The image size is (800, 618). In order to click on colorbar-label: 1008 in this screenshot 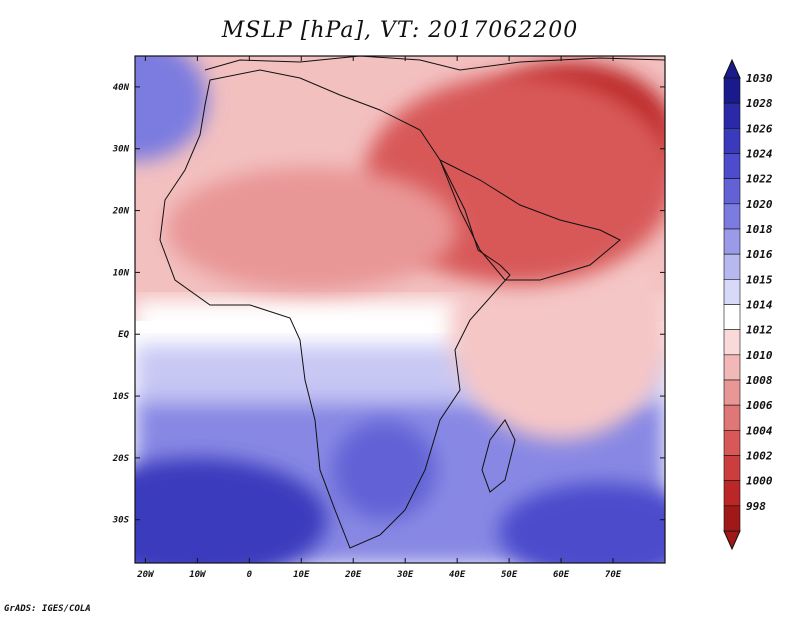, I will do `click(759, 380)`.